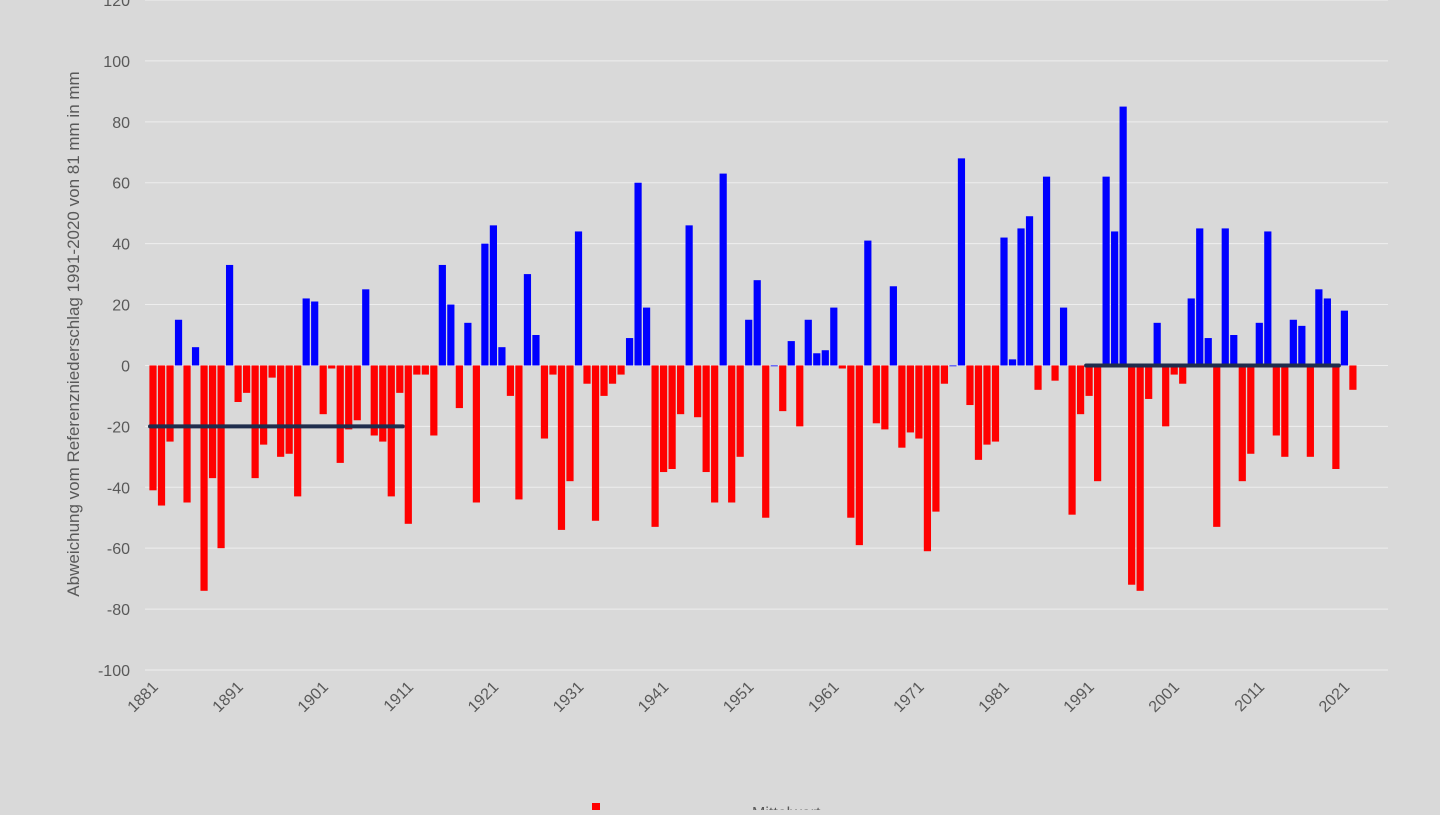  What do you see at coordinates (783, 388) in the screenshot?
I see `bar-1955` at bounding box center [783, 388].